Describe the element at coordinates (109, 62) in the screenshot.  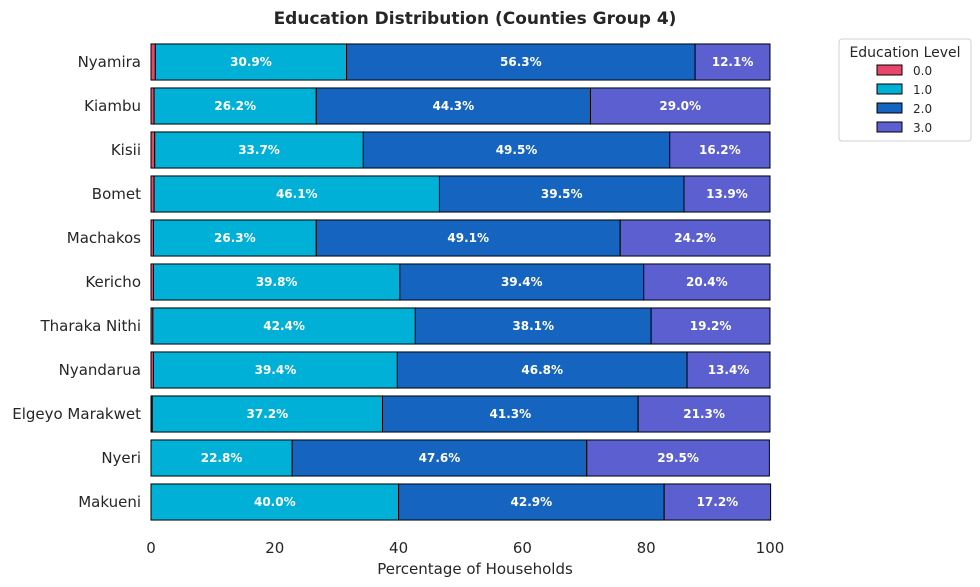
I see `category-label: Nyamira` at that location.